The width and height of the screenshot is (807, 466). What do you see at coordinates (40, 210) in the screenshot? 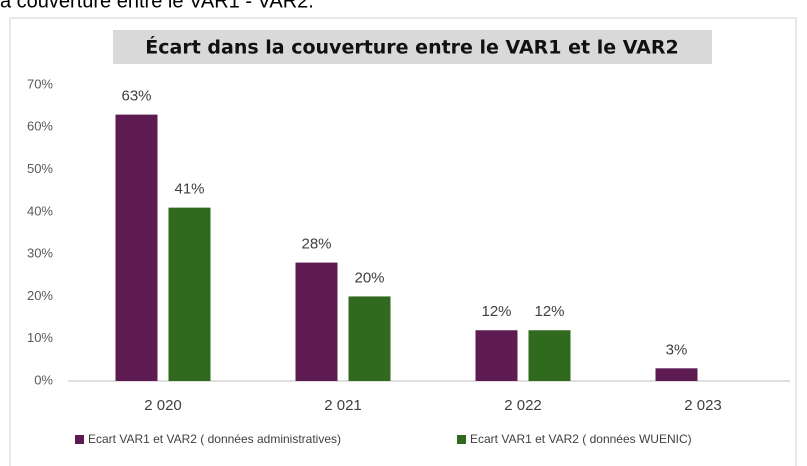
I see `y-tick-label: 40%` at bounding box center [40, 210].